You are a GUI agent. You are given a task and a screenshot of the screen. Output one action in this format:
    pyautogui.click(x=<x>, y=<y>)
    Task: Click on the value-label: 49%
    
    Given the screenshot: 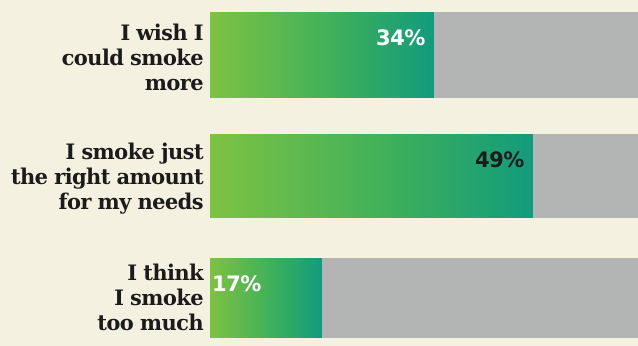 What is the action you would take?
    pyautogui.click(x=499, y=160)
    